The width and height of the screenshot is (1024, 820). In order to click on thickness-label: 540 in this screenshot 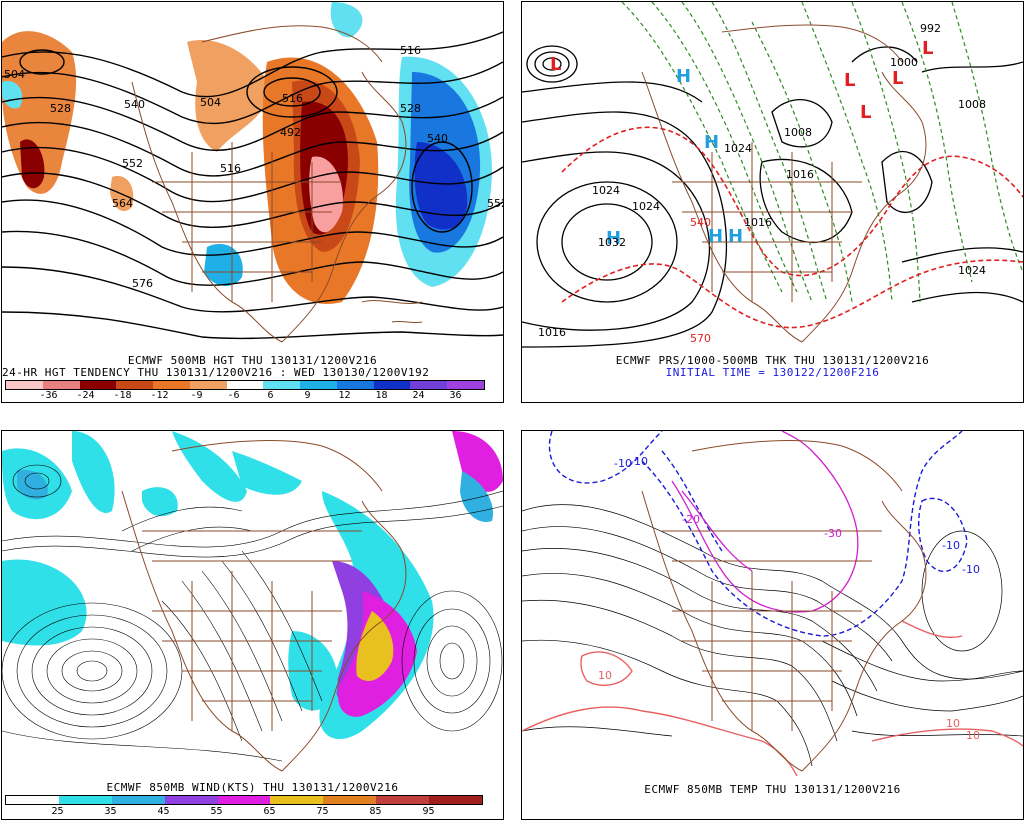, I will do `click(700, 222)`.